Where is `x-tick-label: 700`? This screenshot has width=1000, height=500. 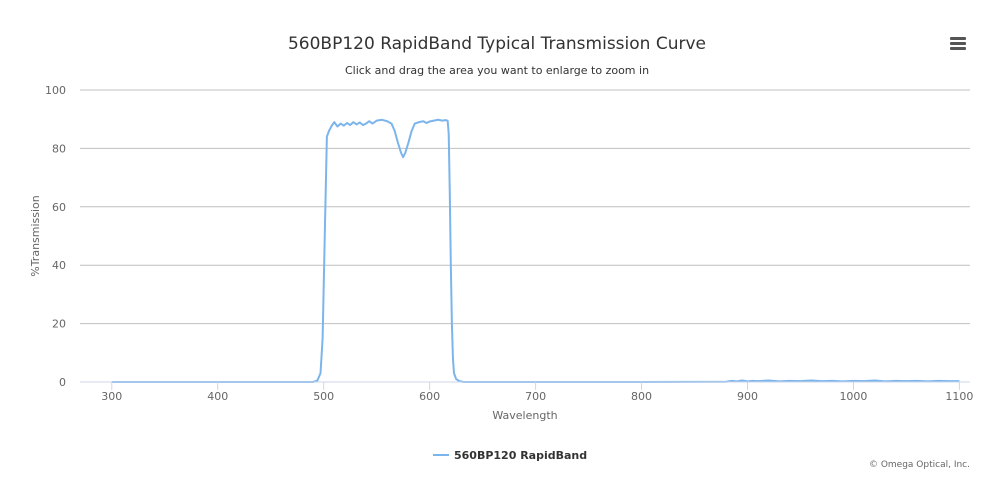
x-tick-label: 700 is located at coordinates (535, 396).